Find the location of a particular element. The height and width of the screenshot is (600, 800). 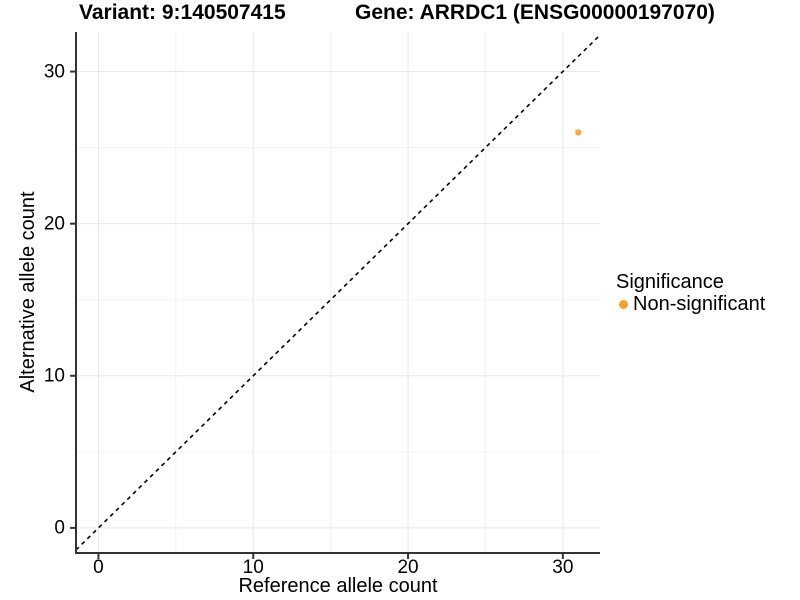

y-tick-label: 0 is located at coordinates (59, 528).